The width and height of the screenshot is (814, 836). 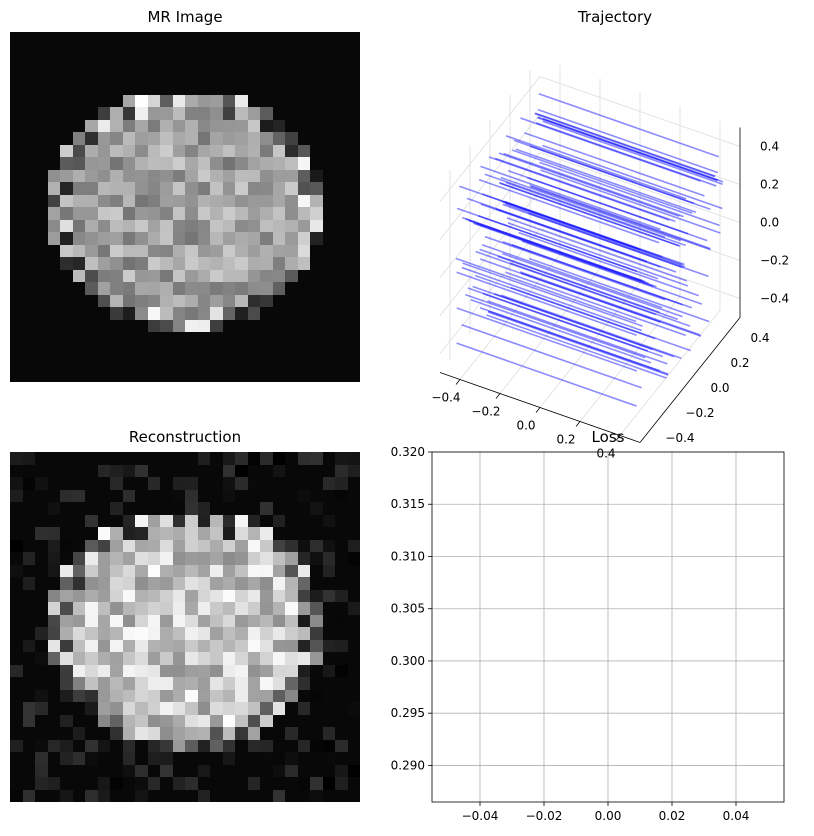 I want to click on x-tick-label: −0.2, so click(x=485, y=412).